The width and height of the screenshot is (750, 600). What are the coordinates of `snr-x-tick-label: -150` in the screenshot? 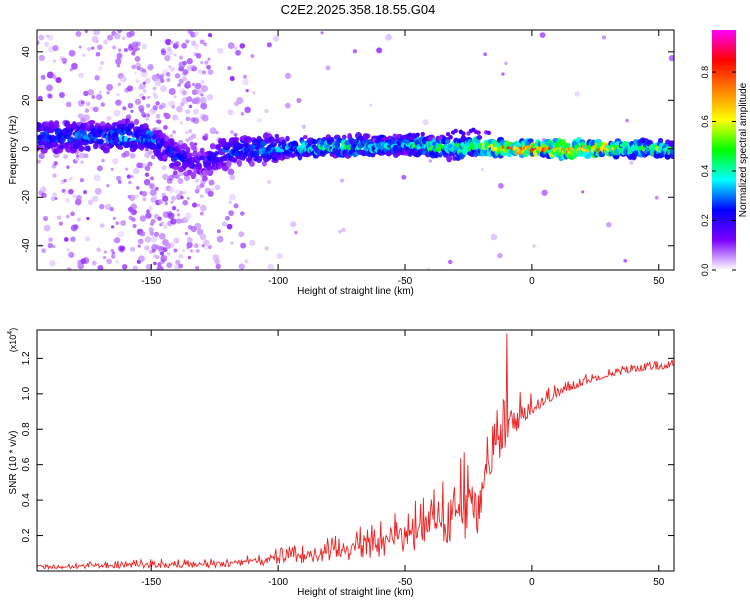 It's located at (151, 582).